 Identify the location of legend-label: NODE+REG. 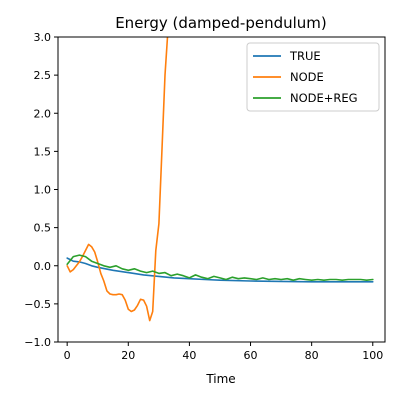
(324, 98).